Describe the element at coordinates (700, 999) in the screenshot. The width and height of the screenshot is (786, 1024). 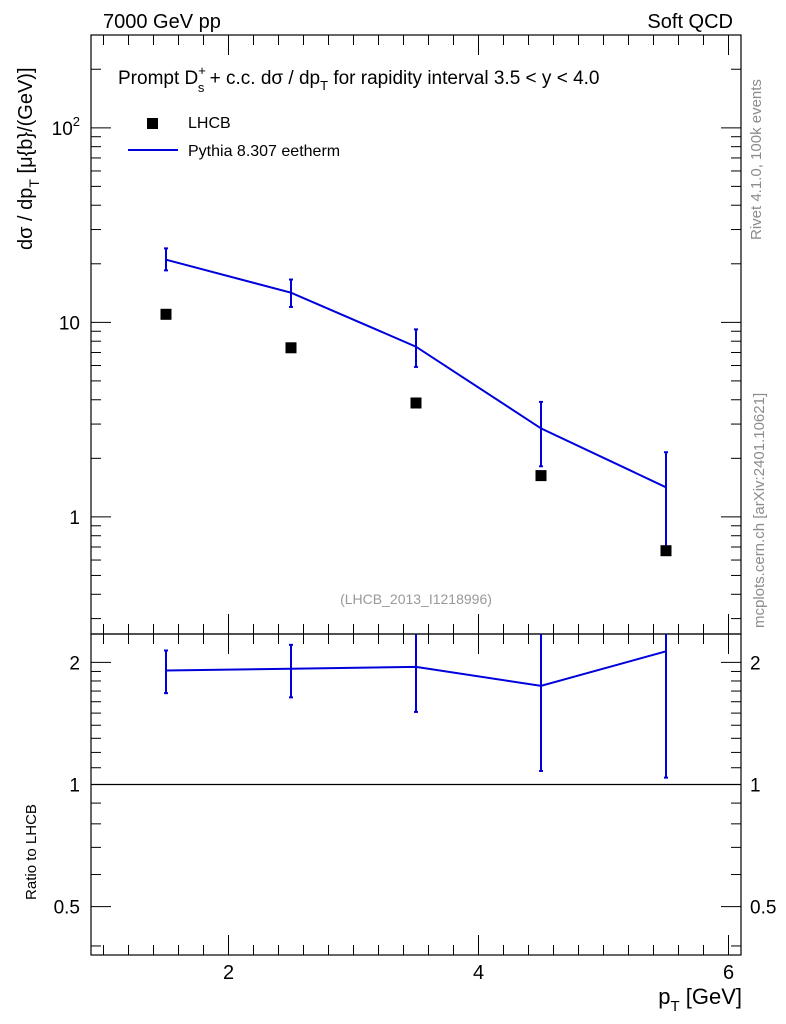
I see `x-axis-label: pT [GeV]` at that location.